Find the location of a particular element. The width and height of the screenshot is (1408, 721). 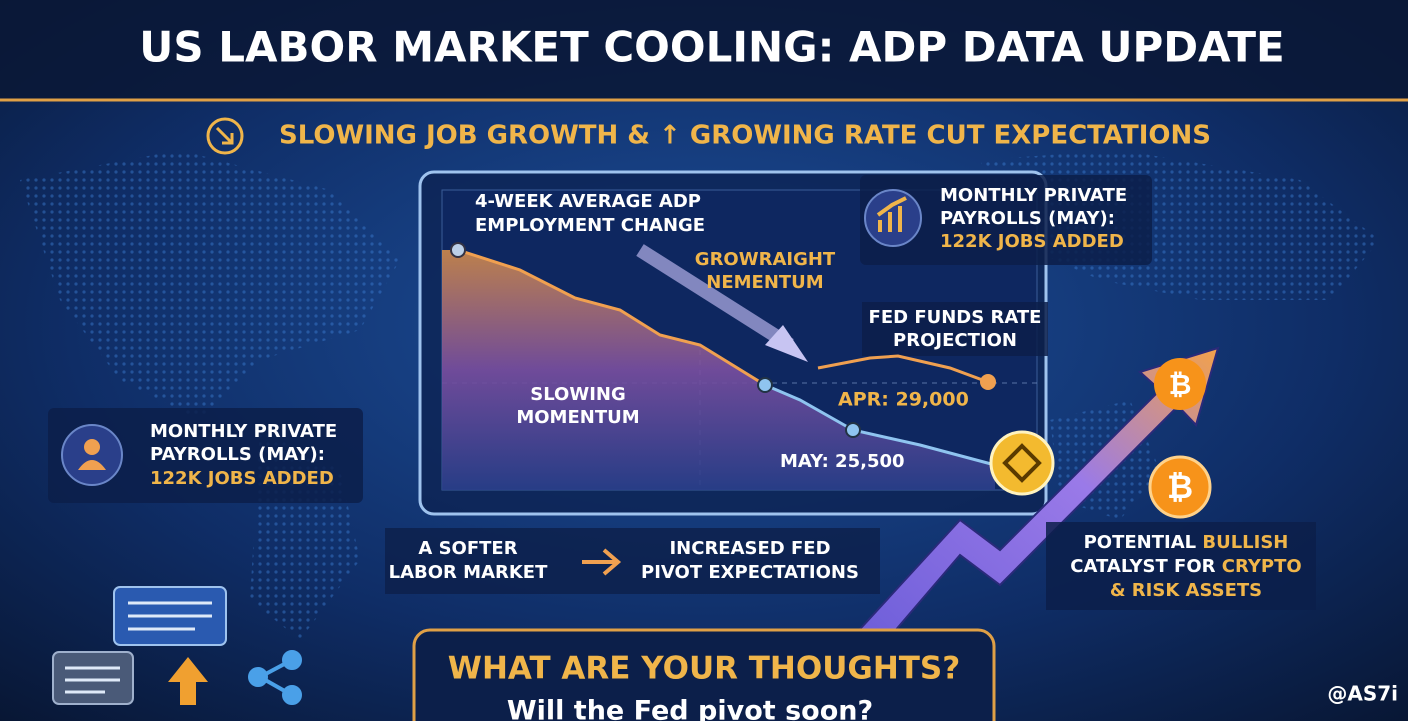

momentum-label: NEMENTUM is located at coordinates (764, 282).